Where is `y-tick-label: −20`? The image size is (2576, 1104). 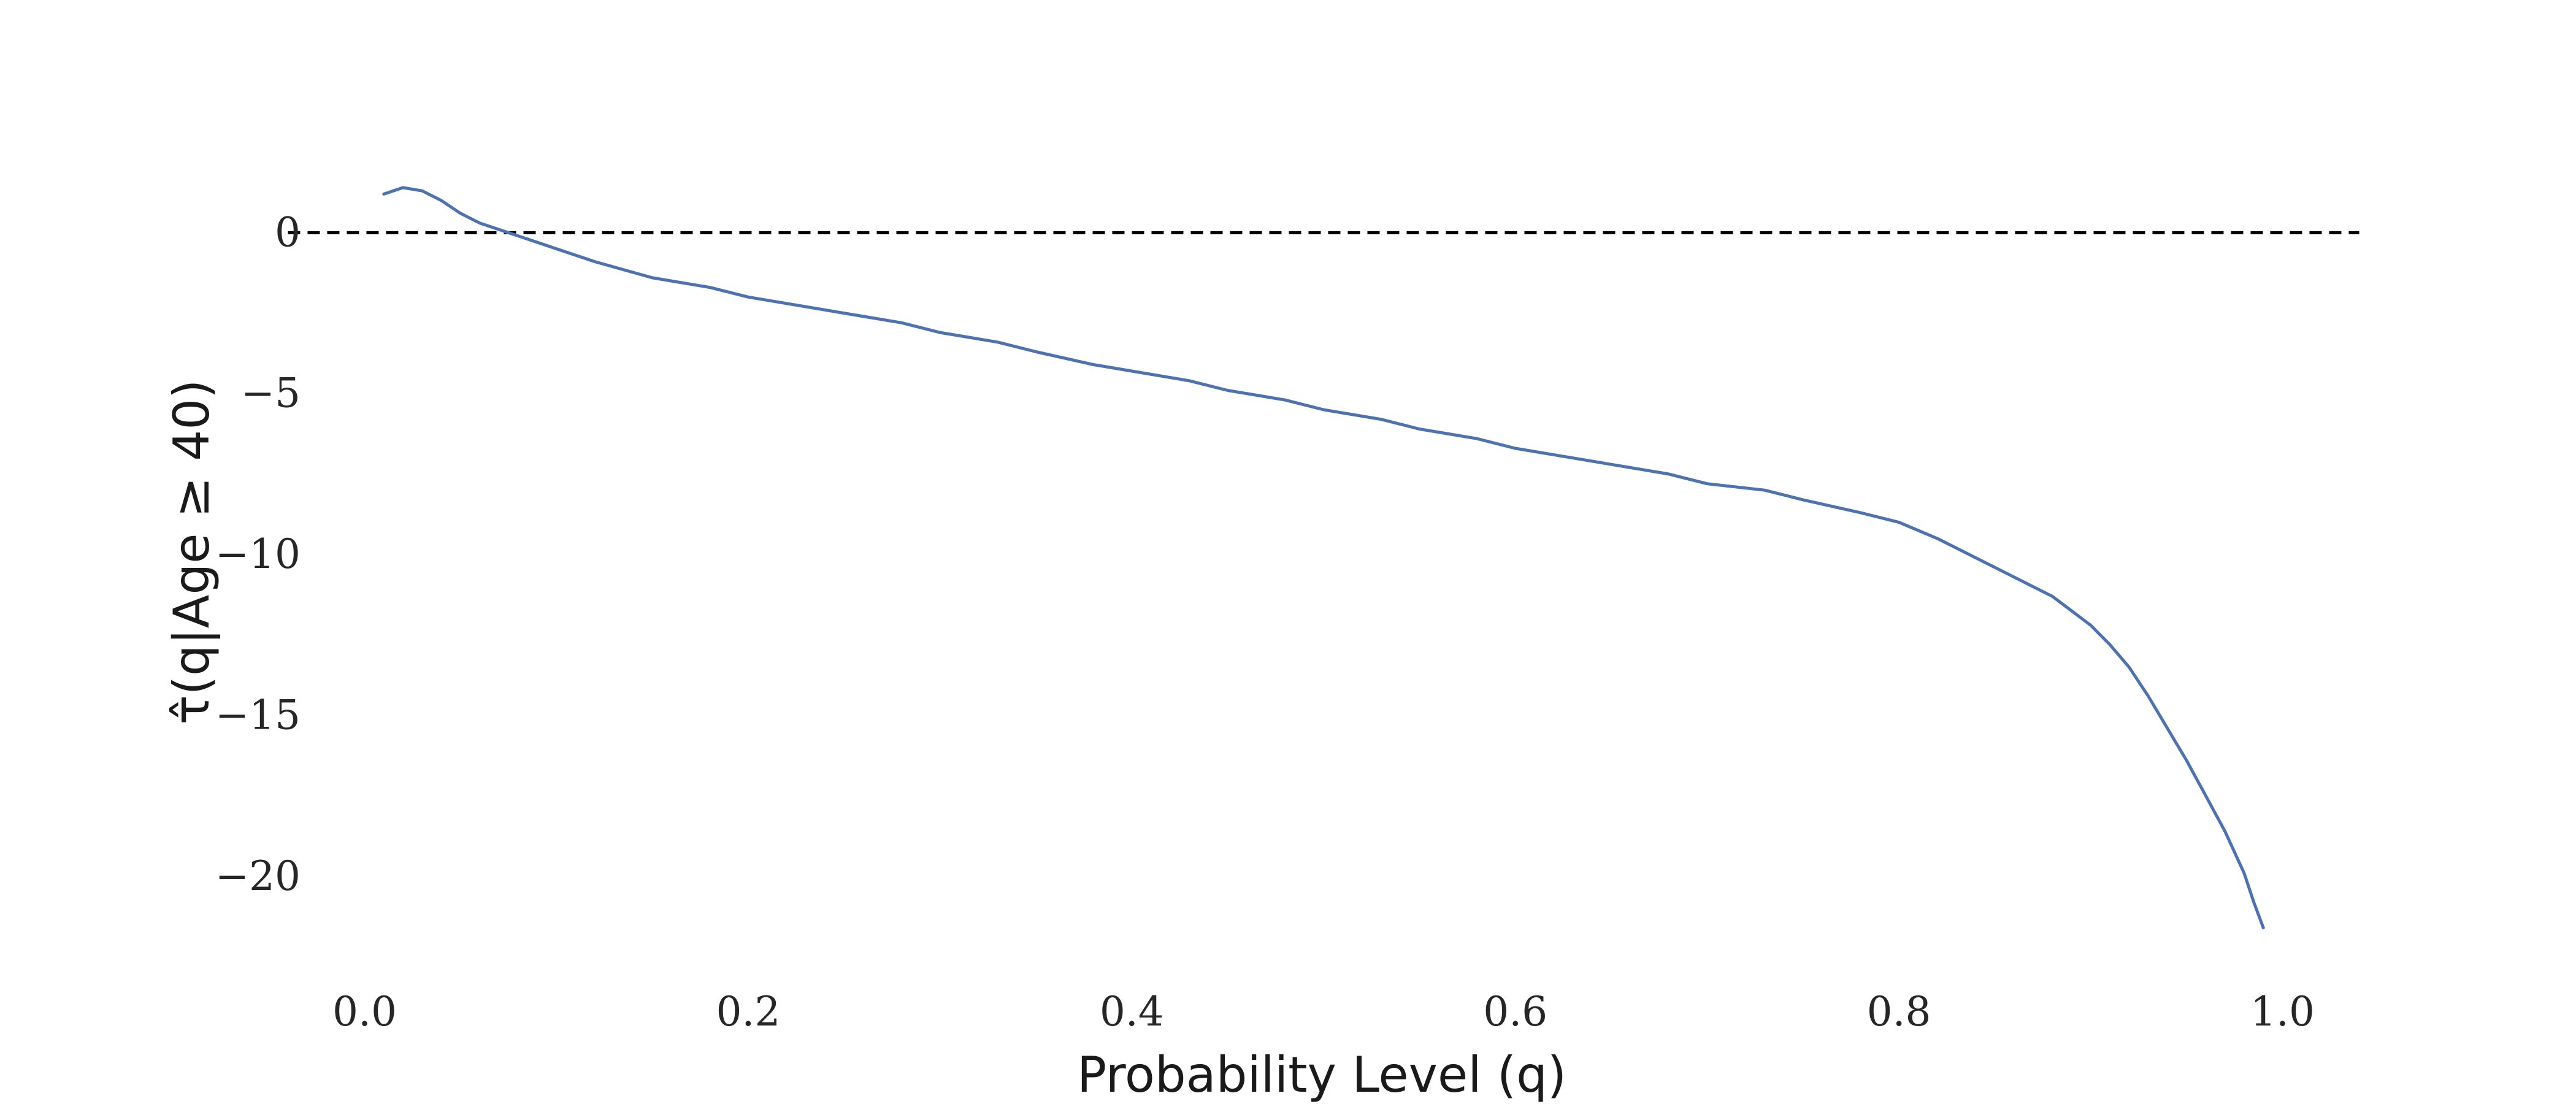
y-tick-label: −20 is located at coordinates (258, 876).